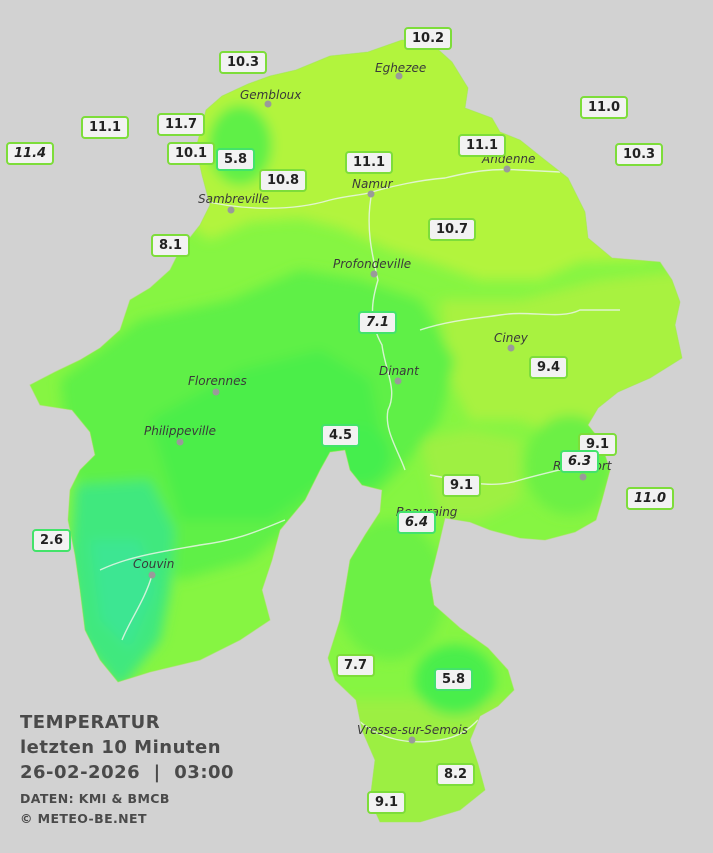  Describe the element at coordinates (95, 798) in the screenshot. I see `data-source: DATEN: KMI & BMCB` at that location.